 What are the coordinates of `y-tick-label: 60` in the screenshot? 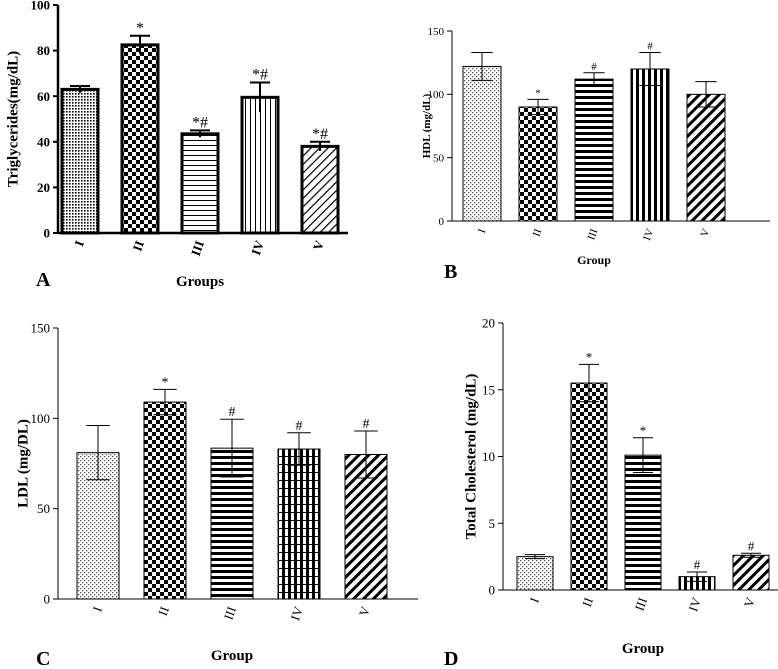 It's located at (43, 96).